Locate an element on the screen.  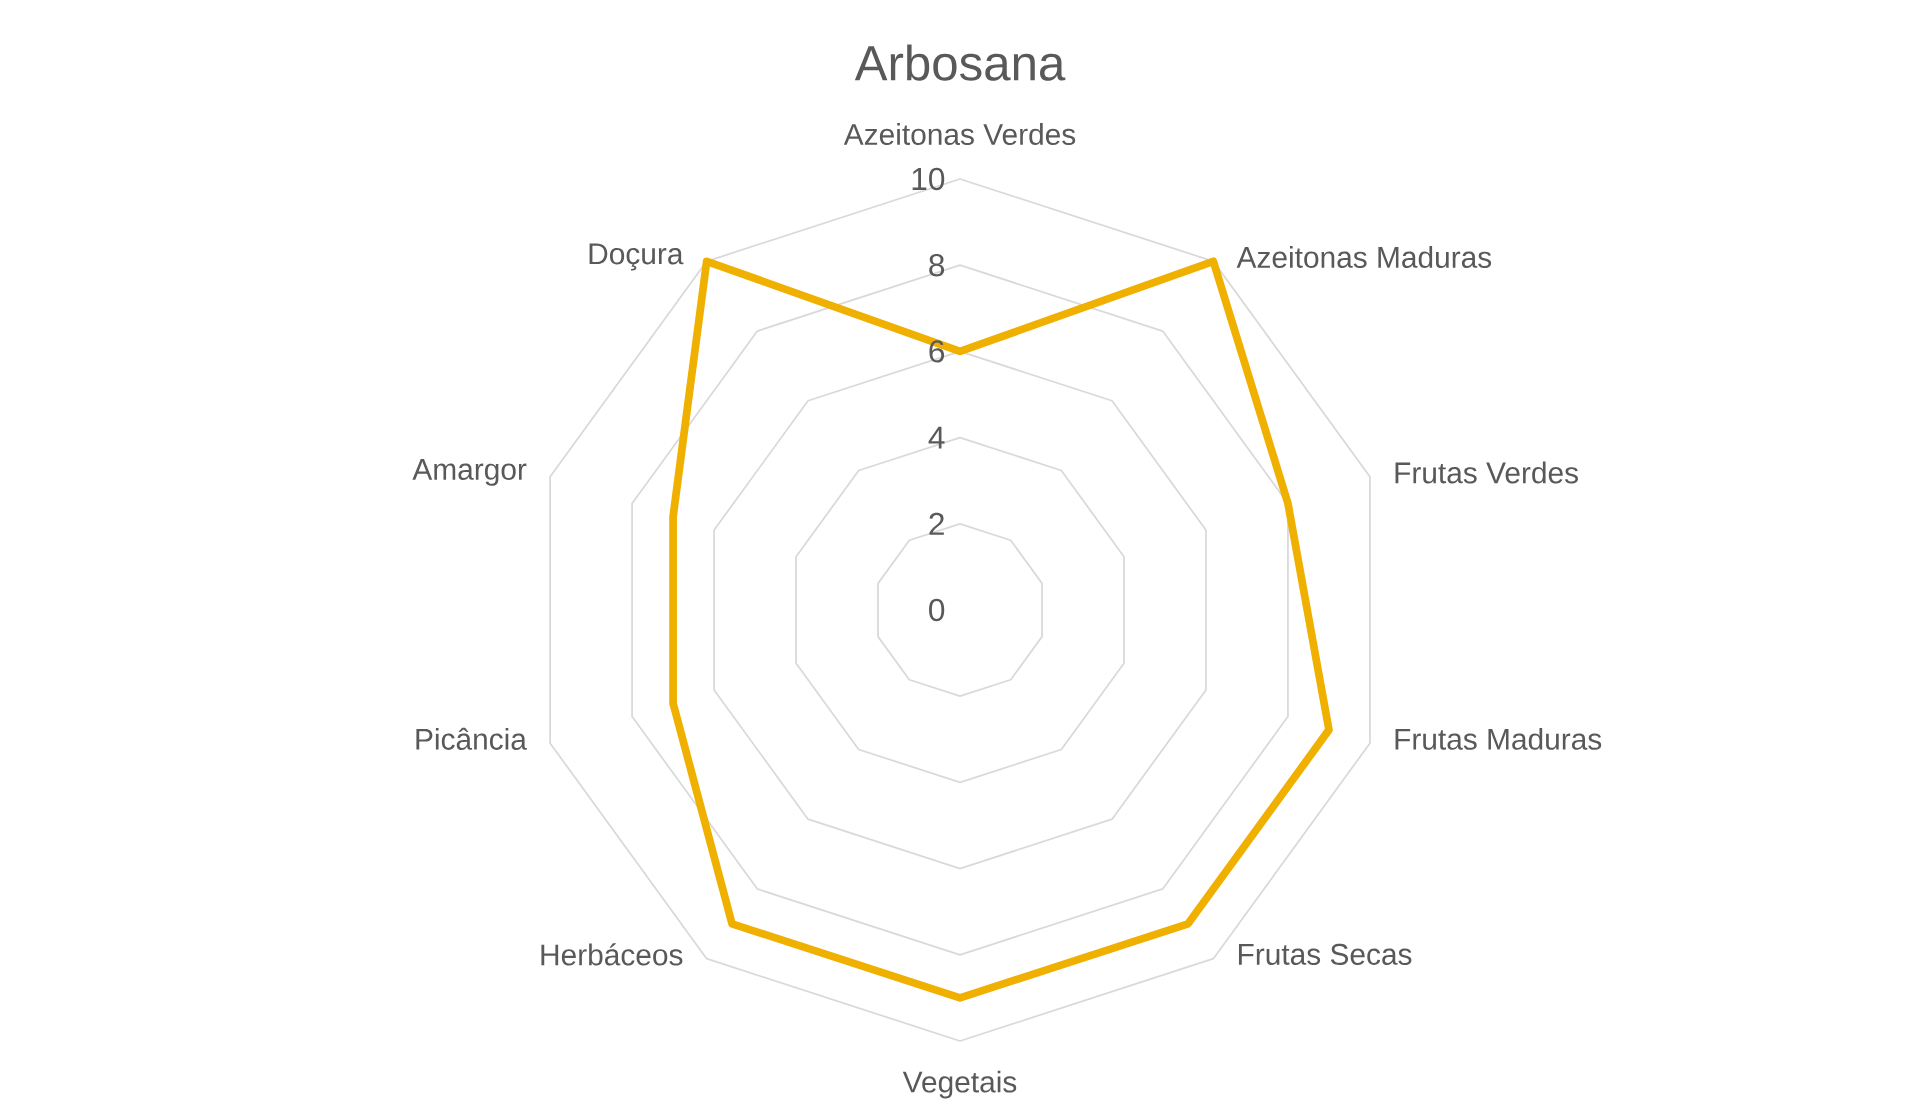
spoke-label: Frutas Verdes is located at coordinates (1486, 472).